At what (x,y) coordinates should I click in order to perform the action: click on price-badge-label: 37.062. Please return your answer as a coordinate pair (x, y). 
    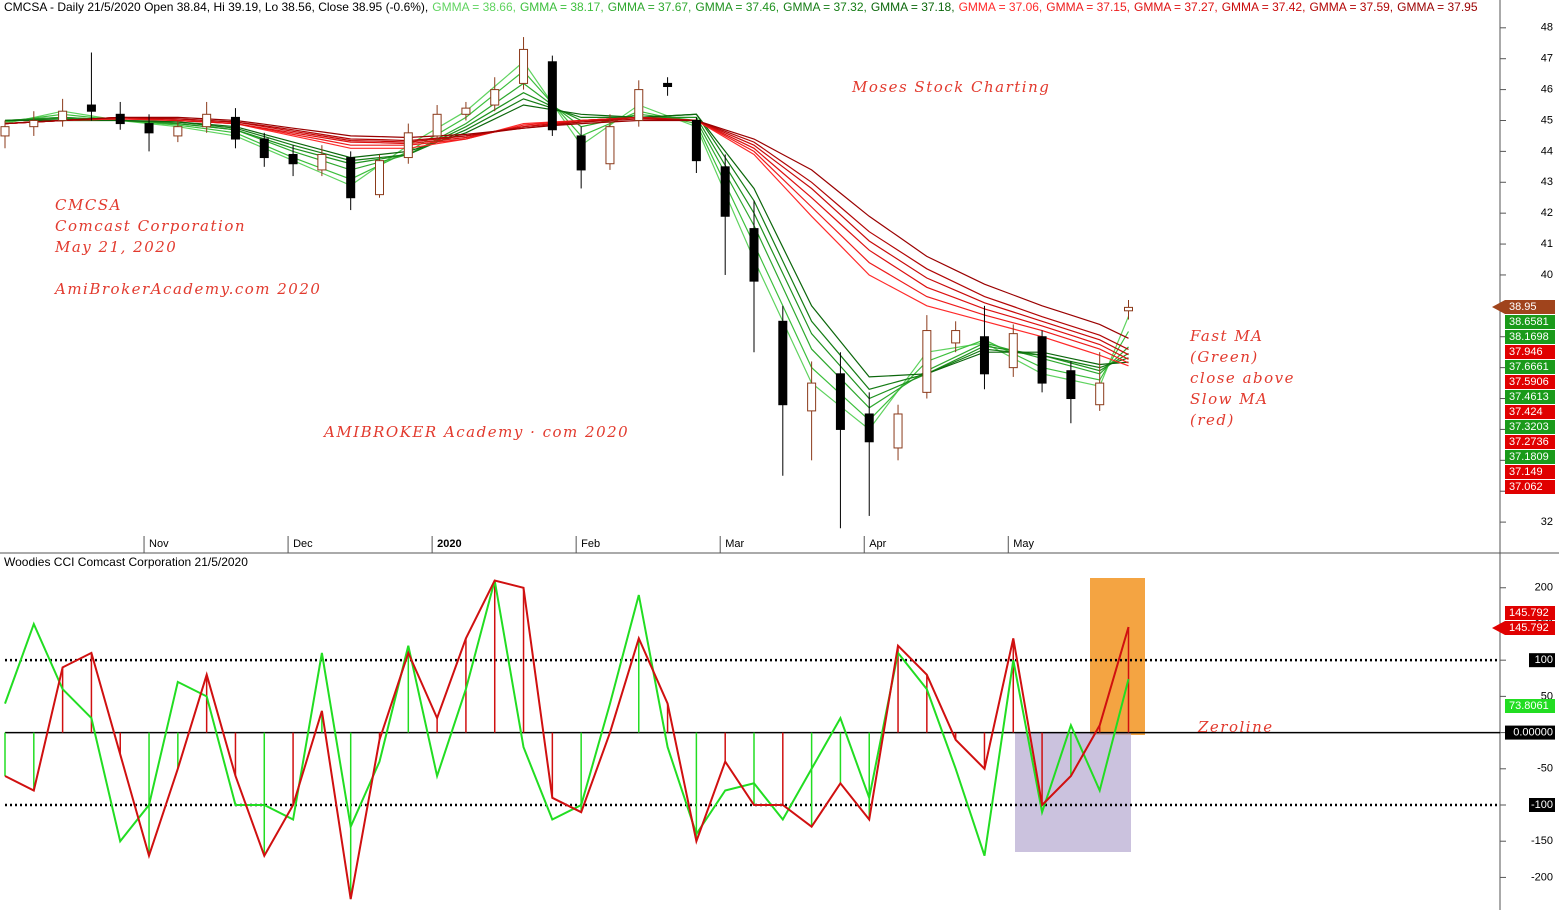
    Looking at the image, I should click on (1526, 487).